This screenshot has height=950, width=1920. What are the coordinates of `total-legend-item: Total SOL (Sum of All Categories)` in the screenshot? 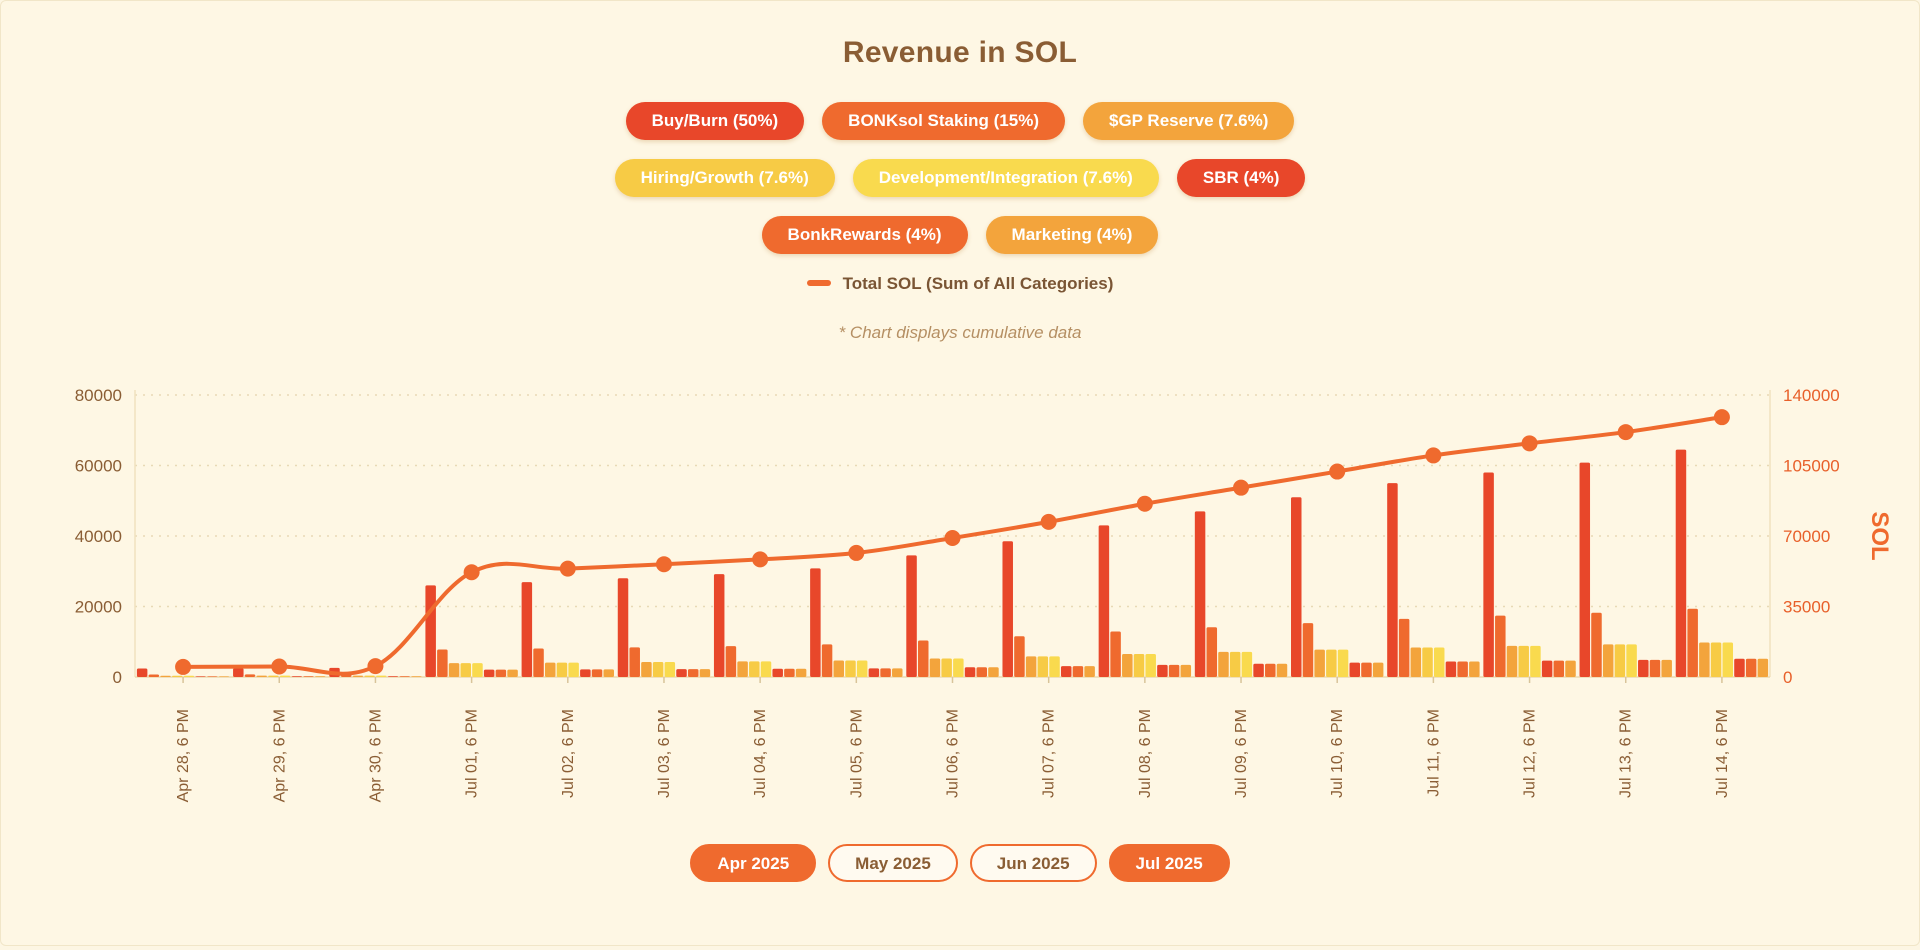 It's located at (960, 284).